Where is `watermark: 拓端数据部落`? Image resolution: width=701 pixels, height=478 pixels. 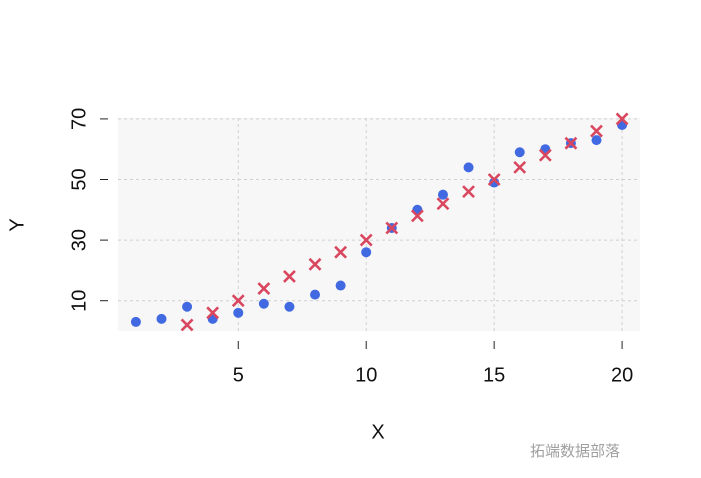
watermark: 拓端数据部落 is located at coordinates (575, 451).